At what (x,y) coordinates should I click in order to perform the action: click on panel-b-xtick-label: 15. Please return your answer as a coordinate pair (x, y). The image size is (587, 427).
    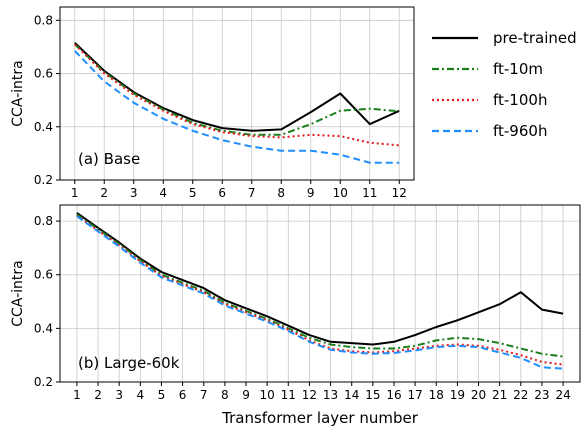
    Looking at the image, I should click on (372, 395).